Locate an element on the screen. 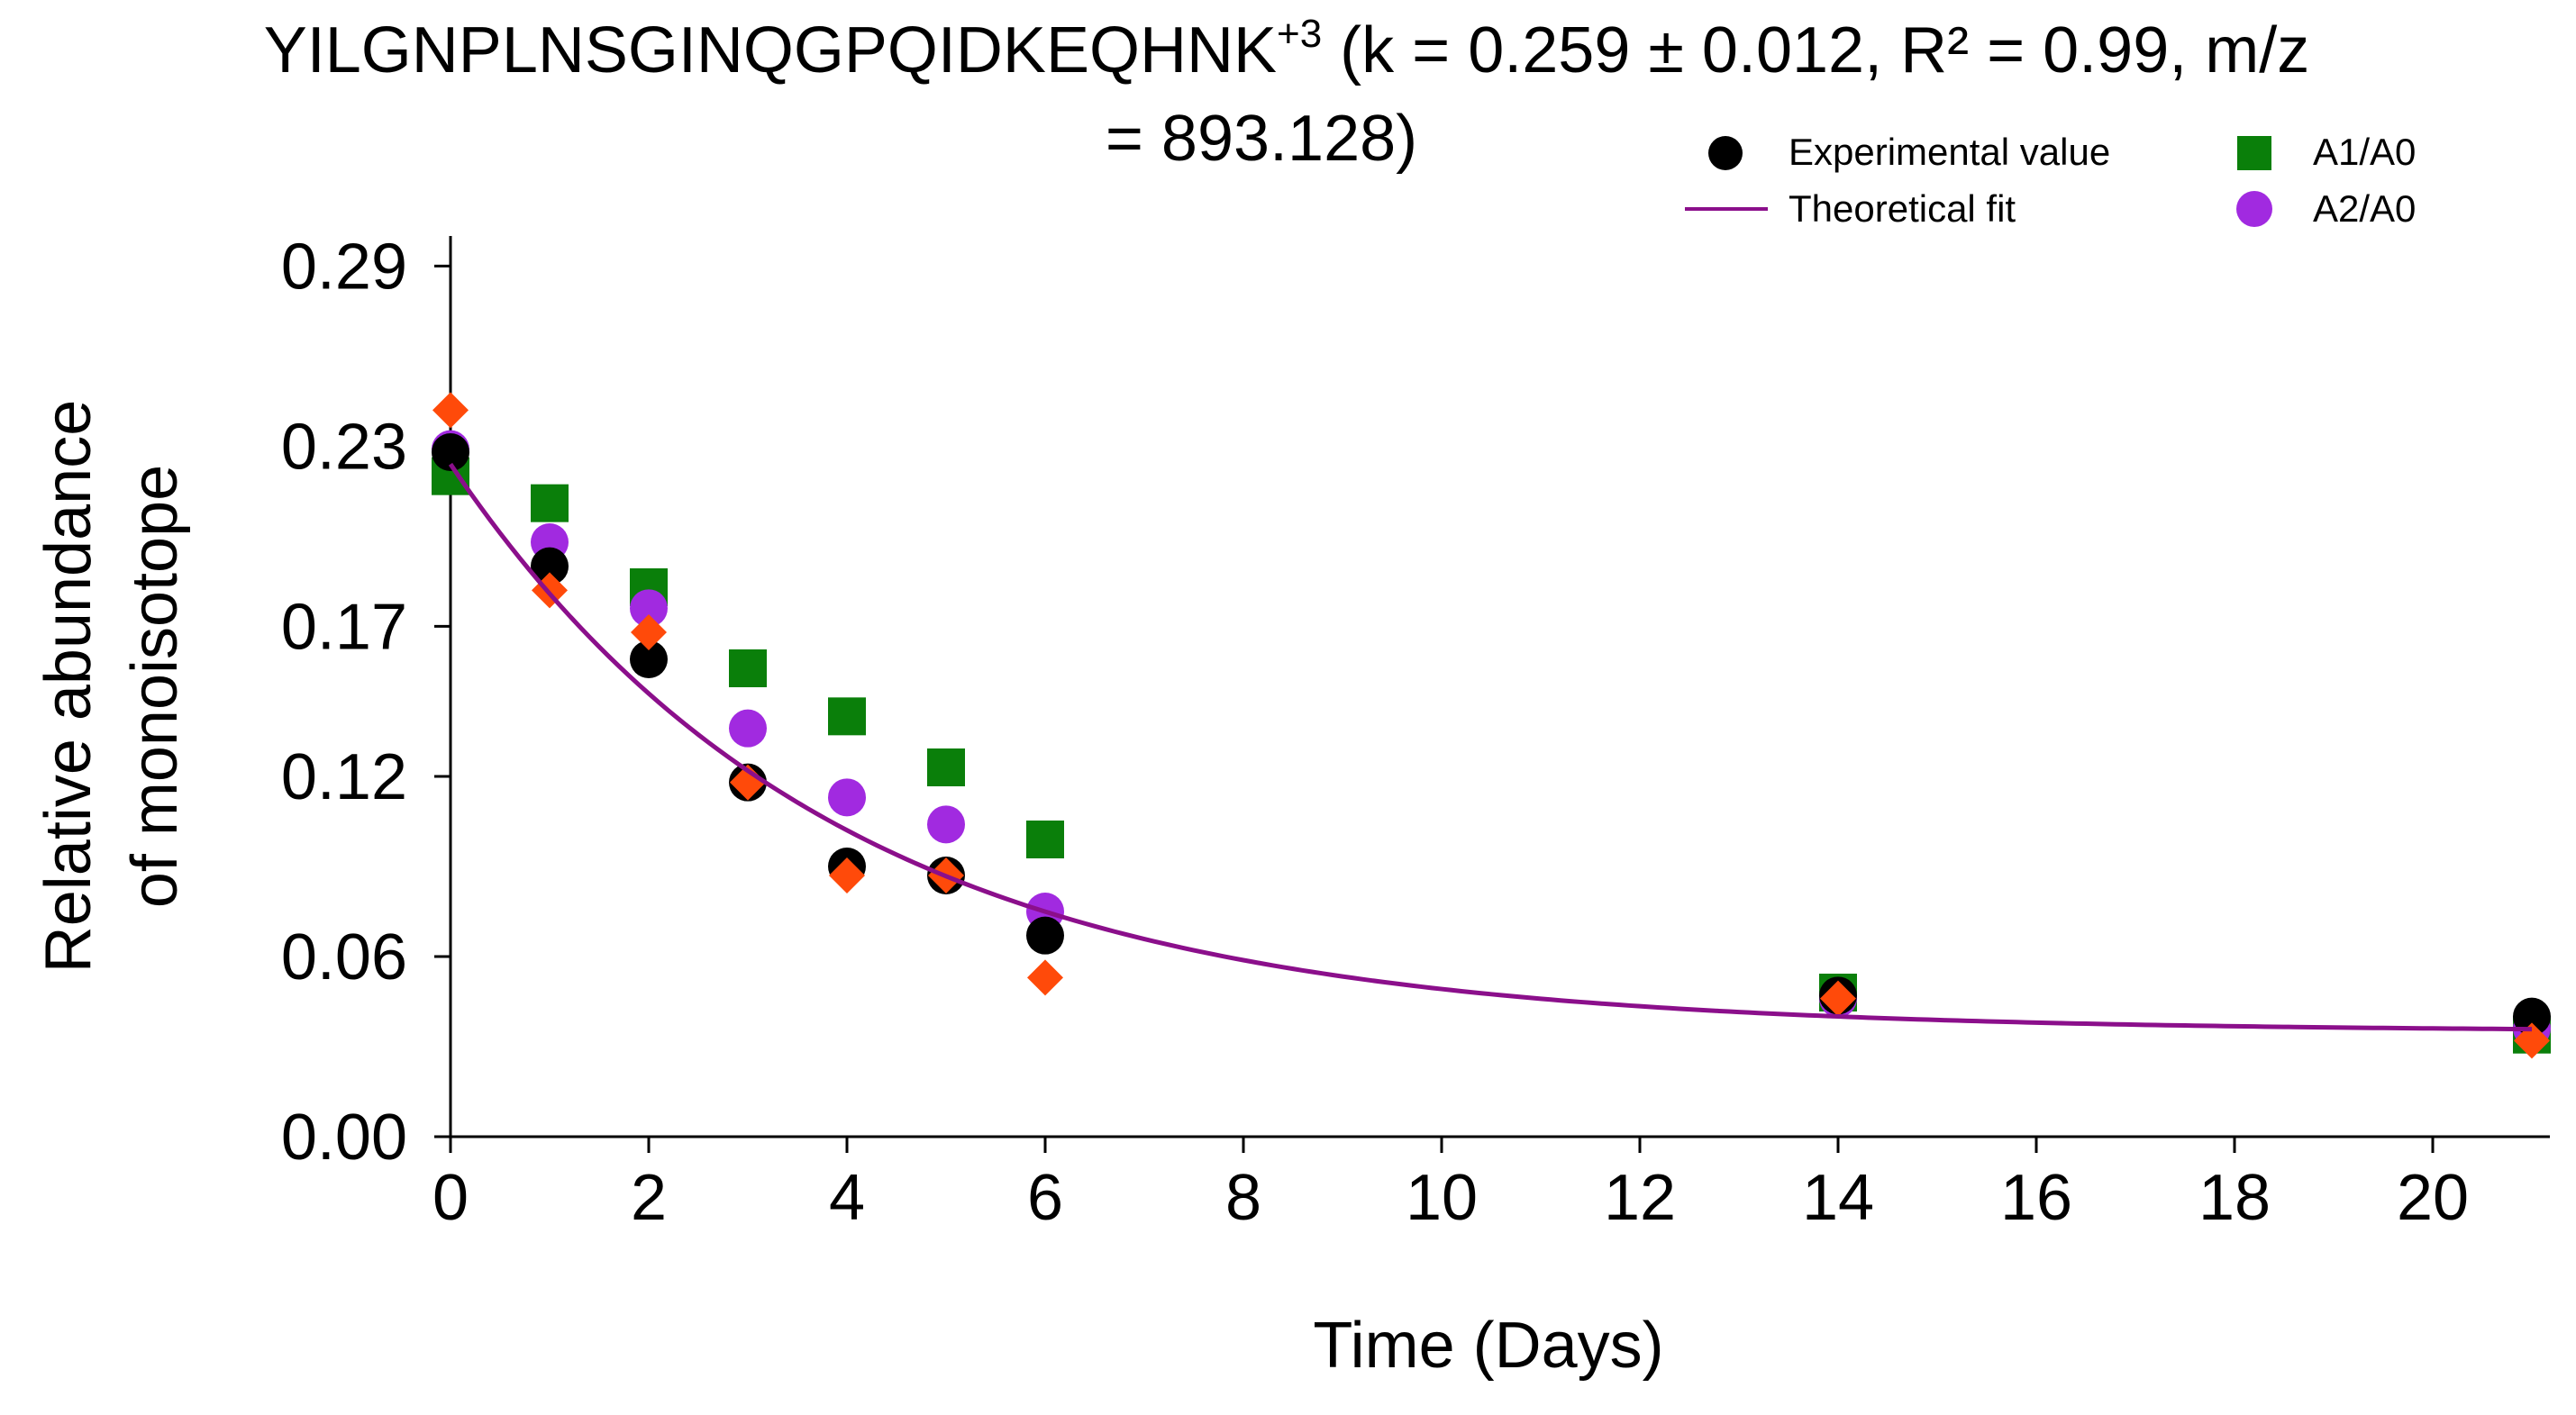 This screenshot has width=2576, height=1415. x-axis-ticks: 0 2 4 6 8 10 12 14 16 18 20 is located at coordinates (1450, 1186).